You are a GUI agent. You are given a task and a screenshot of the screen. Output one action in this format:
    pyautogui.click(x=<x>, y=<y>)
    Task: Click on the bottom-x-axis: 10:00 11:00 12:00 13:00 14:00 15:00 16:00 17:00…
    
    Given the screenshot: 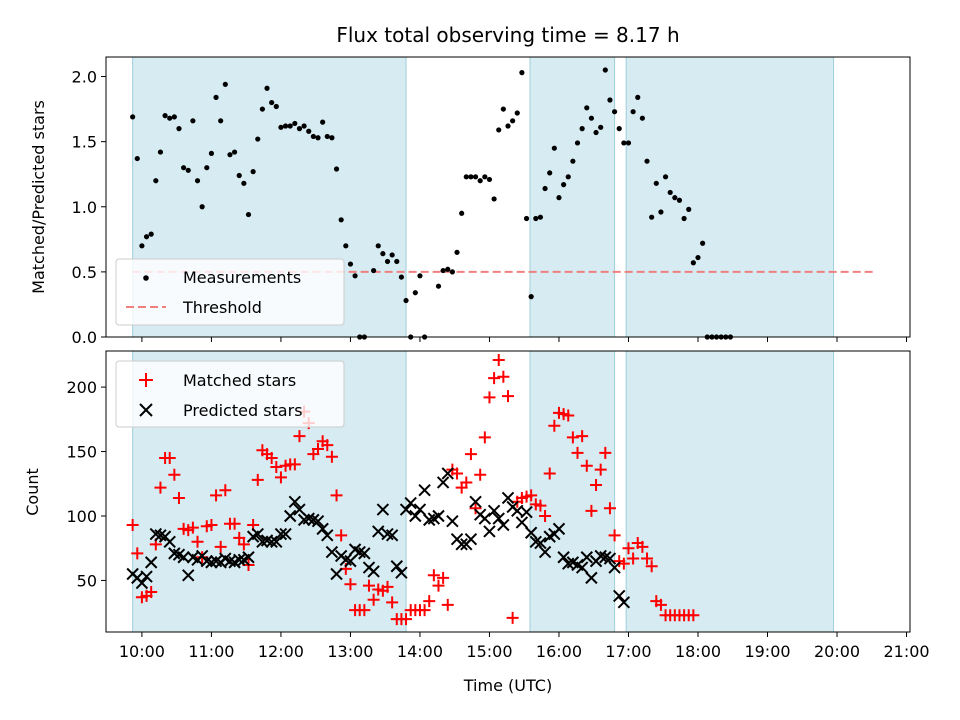 What is the action you would take?
    pyautogui.click(x=524, y=646)
    